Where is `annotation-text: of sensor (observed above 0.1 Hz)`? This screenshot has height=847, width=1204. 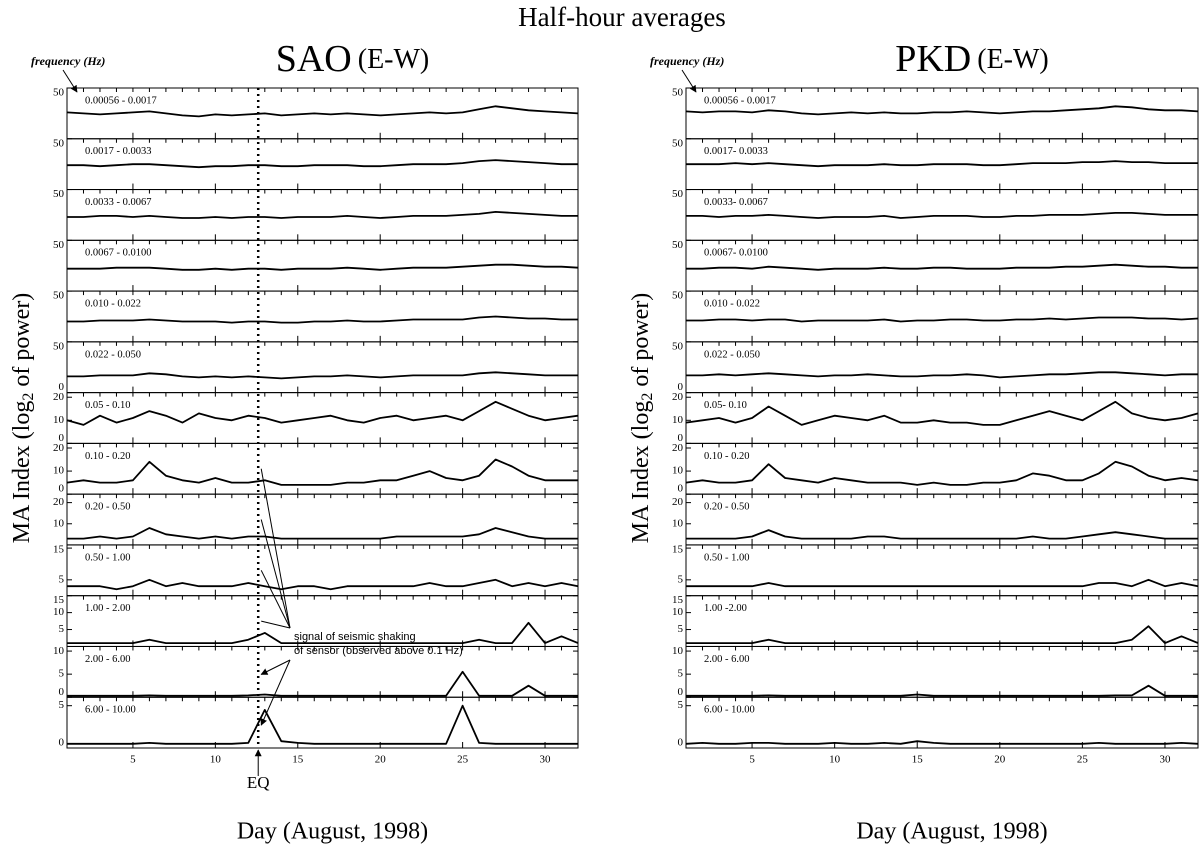 annotation-text: of sensor (observed above 0.1 Hz) is located at coordinates (378, 651).